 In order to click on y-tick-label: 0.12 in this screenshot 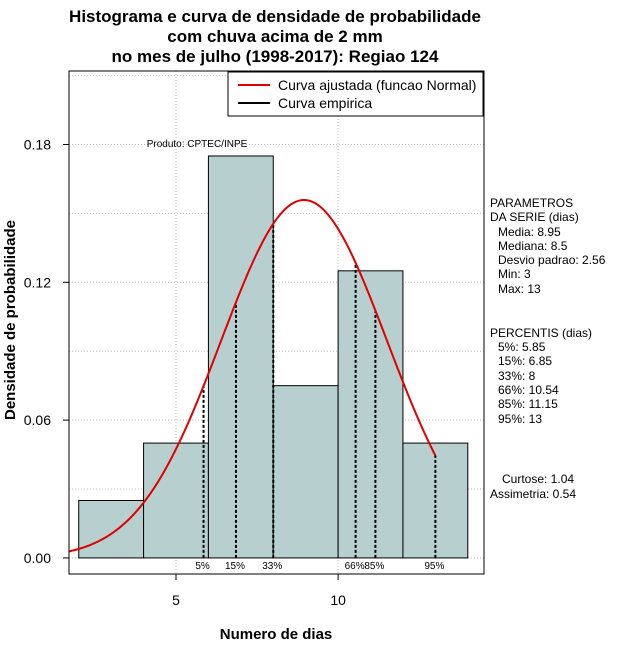, I will do `click(37, 282)`.